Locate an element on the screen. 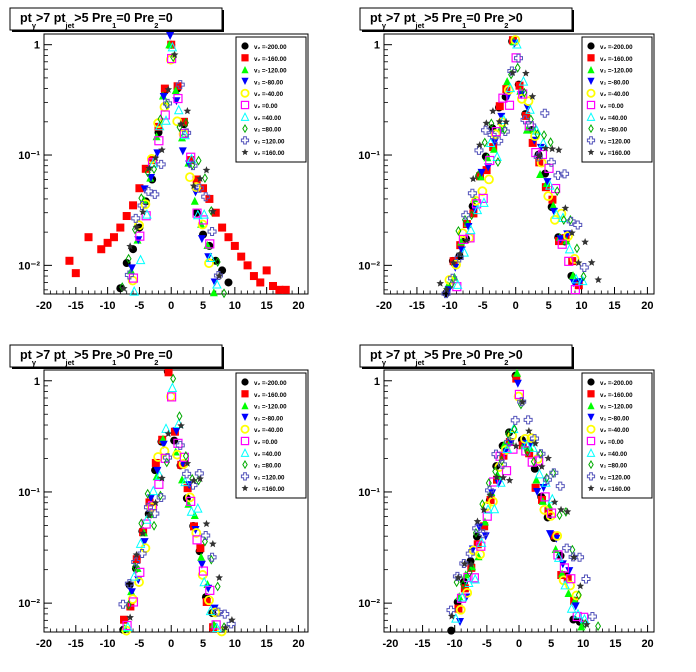  legend-label: v₂ =40.00 is located at coordinates (268, 118).